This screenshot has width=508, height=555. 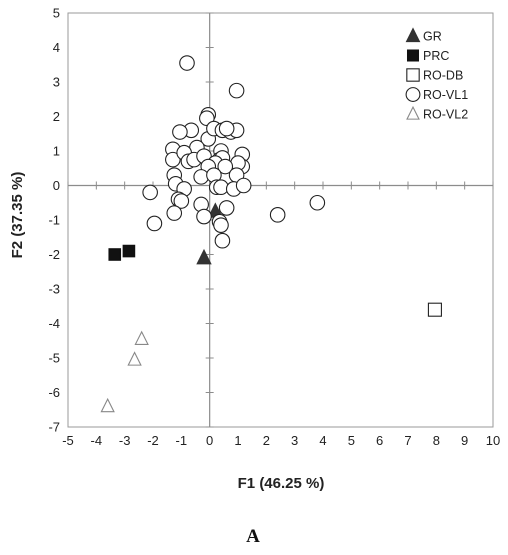 What do you see at coordinates (54, 358) in the screenshot?
I see `y-tick-label: -5` at bounding box center [54, 358].